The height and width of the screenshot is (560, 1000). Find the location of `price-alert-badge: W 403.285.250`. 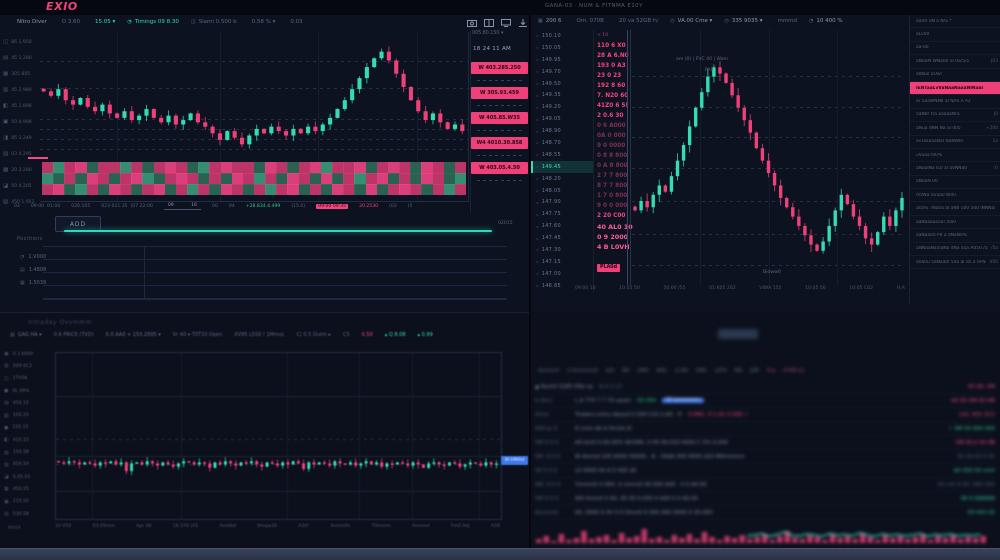

price-alert-badge: W 403.285.250 is located at coordinates (499, 68).